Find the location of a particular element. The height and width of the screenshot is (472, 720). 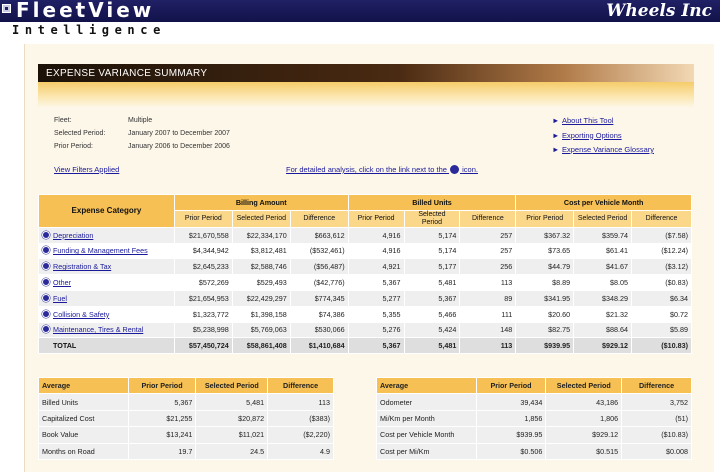

category-link: Collision & Safety is located at coordinates (106, 314).